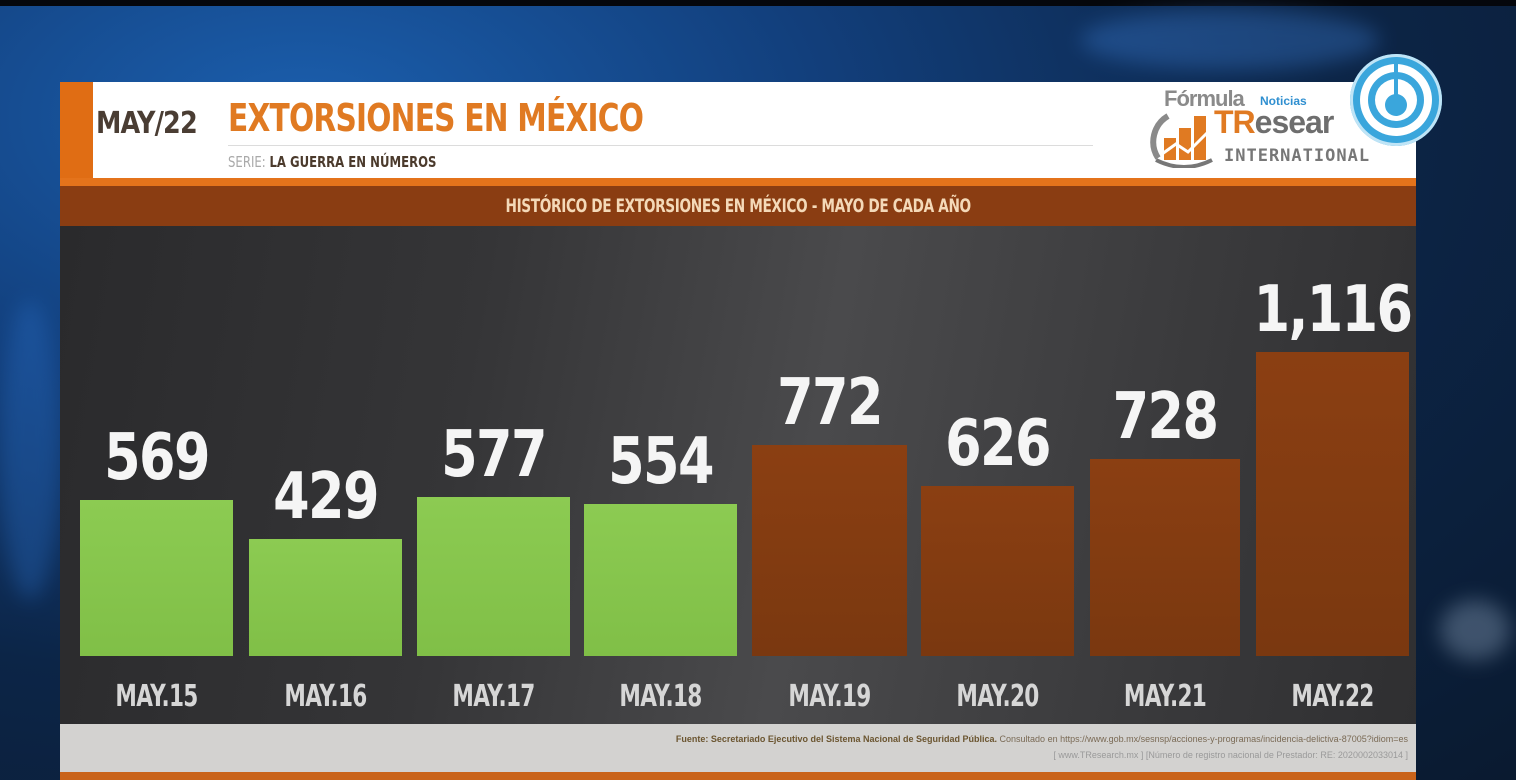 The height and width of the screenshot is (780, 1516). Describe the element at coordinates (998, 444) in the screenshot. I see `bar-value-label: 626` at that location.